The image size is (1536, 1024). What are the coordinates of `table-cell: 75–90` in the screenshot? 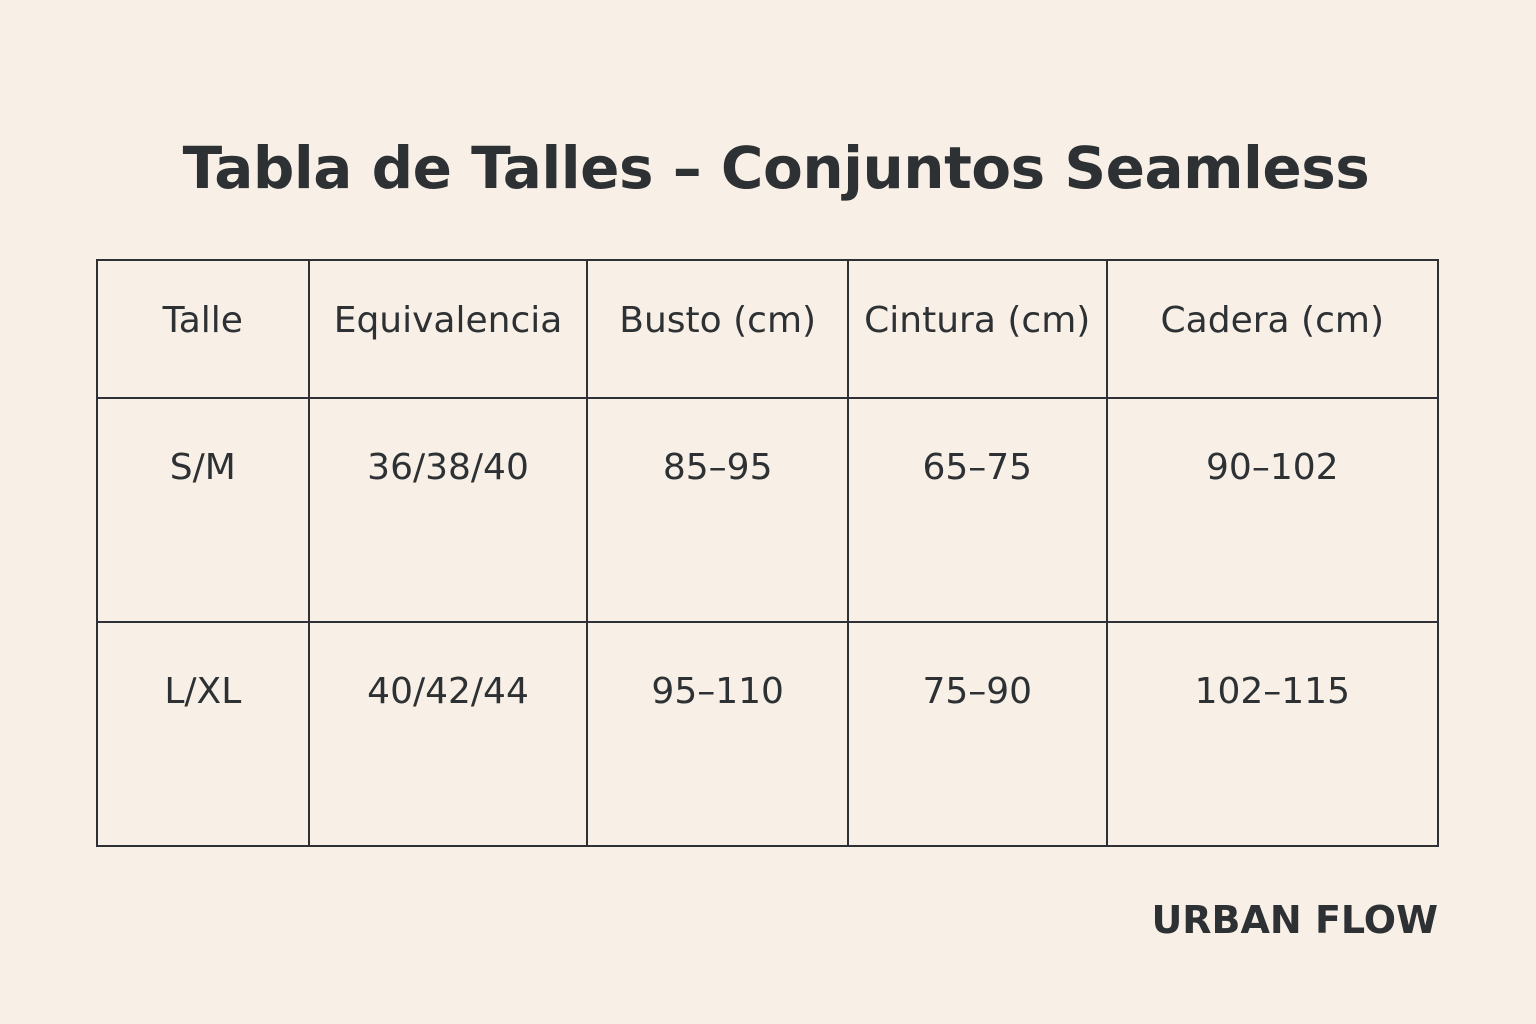 It's located at (977, 734).